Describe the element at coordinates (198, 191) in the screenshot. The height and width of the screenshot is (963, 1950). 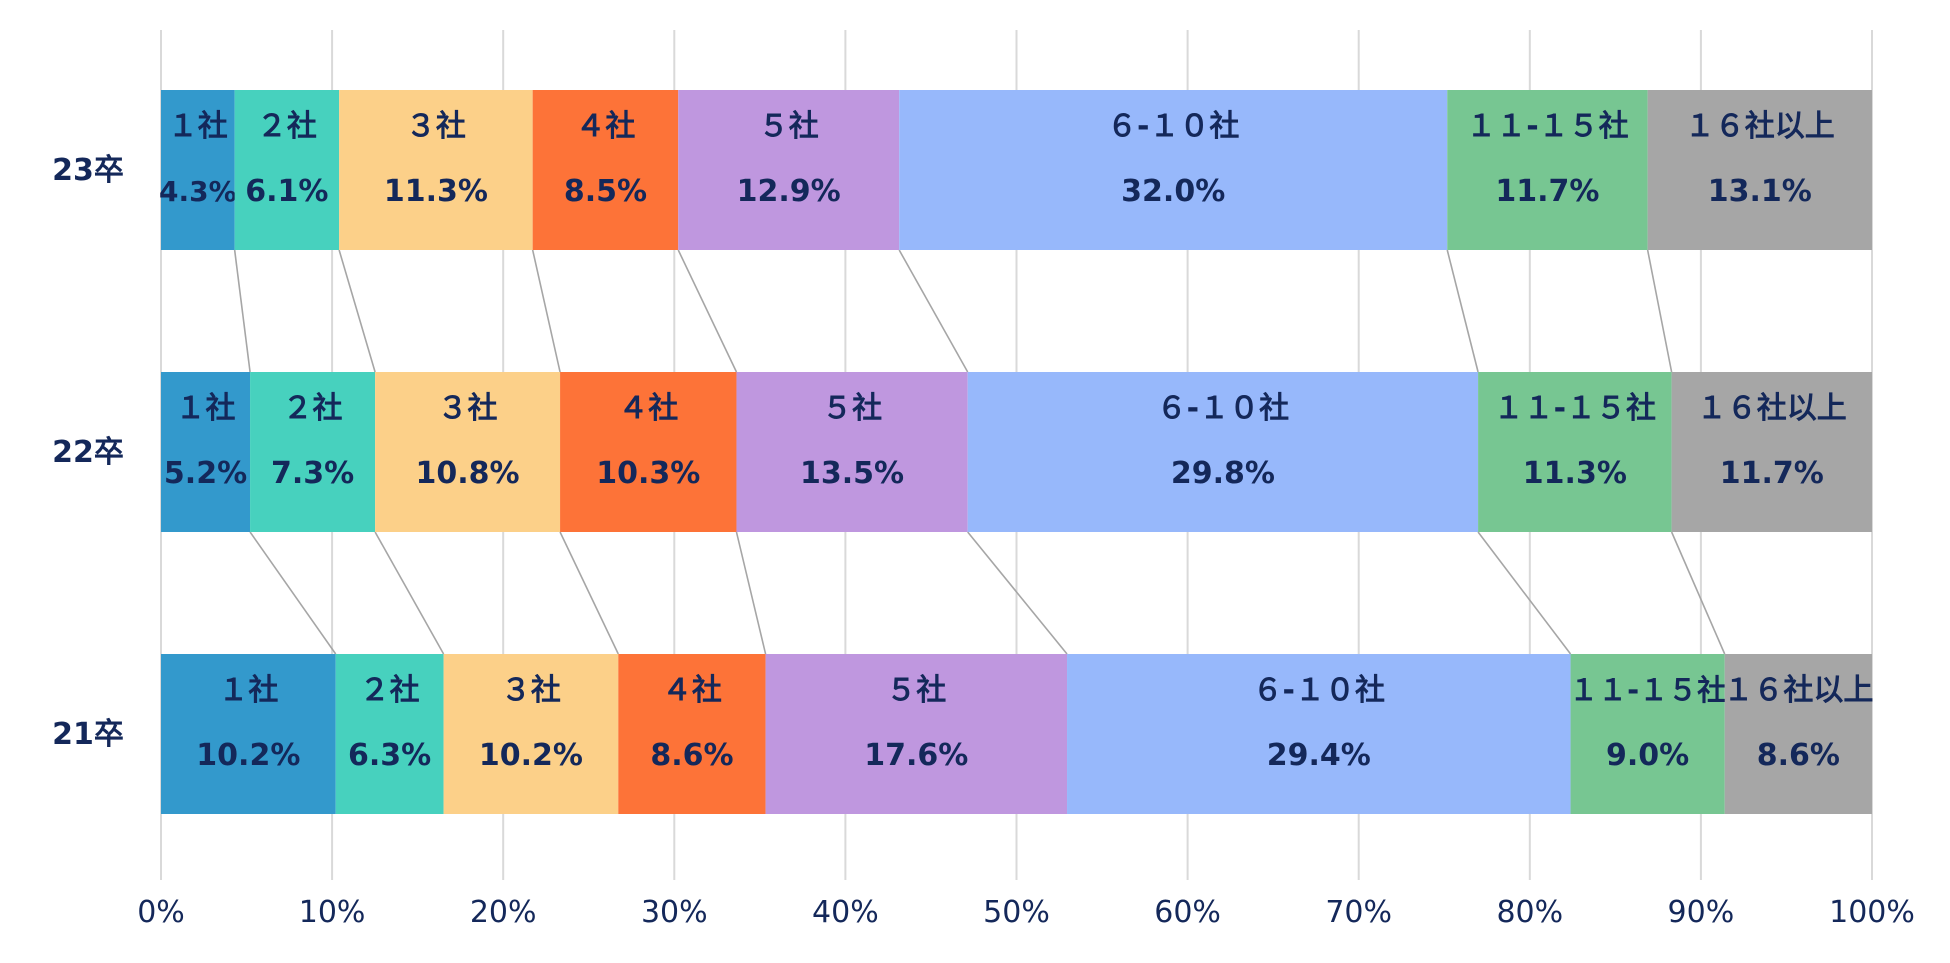
I see `segment-value-label: 4.3%` at that location.